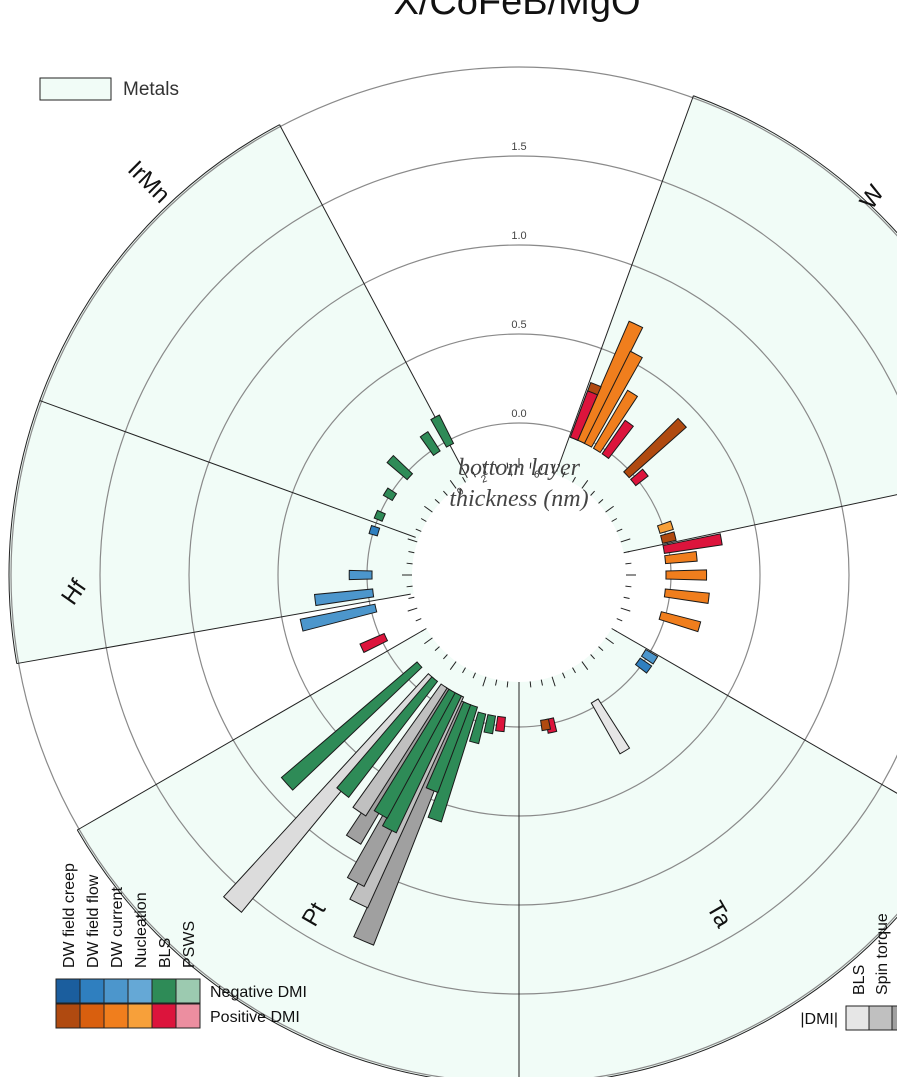  What do you see at coordinates (894, 1018) in the screenshot?
I see `abs-legend-swatch` at bounding box center [894, 1018].